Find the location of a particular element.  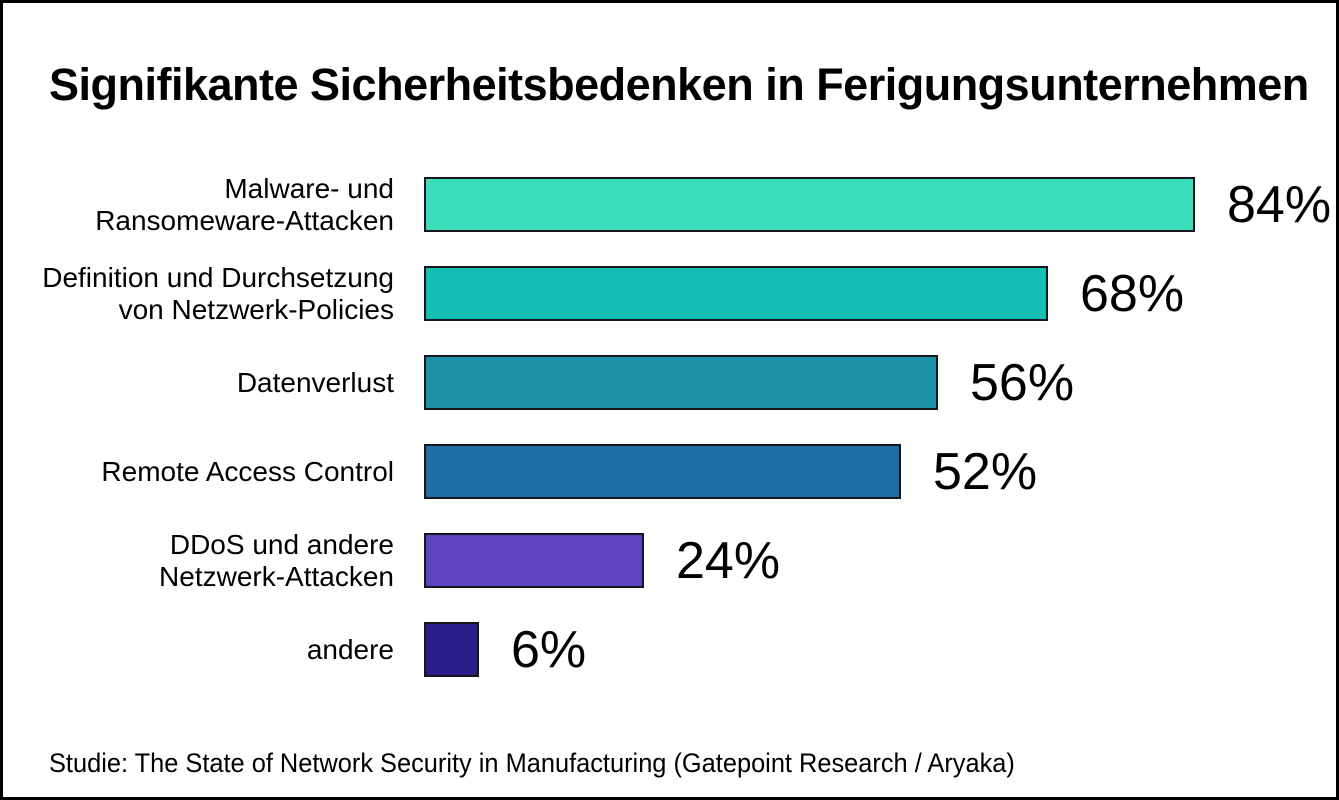

bar-row: Remote Access Control 52% is located at coordinates (669, 471).